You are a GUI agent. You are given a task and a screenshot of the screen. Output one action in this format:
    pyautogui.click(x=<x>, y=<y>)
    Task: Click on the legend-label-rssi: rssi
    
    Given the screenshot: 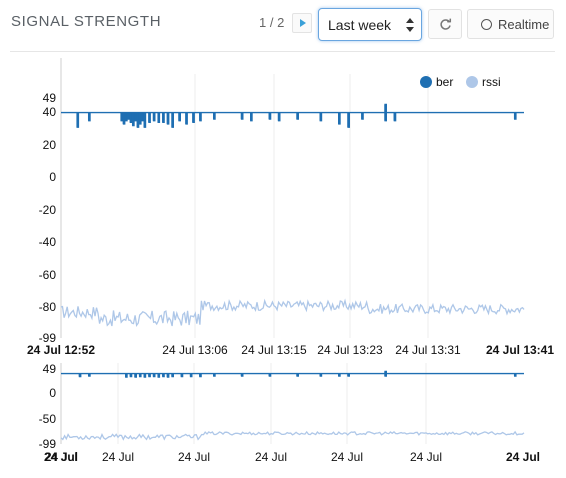 What is the action you would take?
    pyautogui.click(x=491, y=82)
    